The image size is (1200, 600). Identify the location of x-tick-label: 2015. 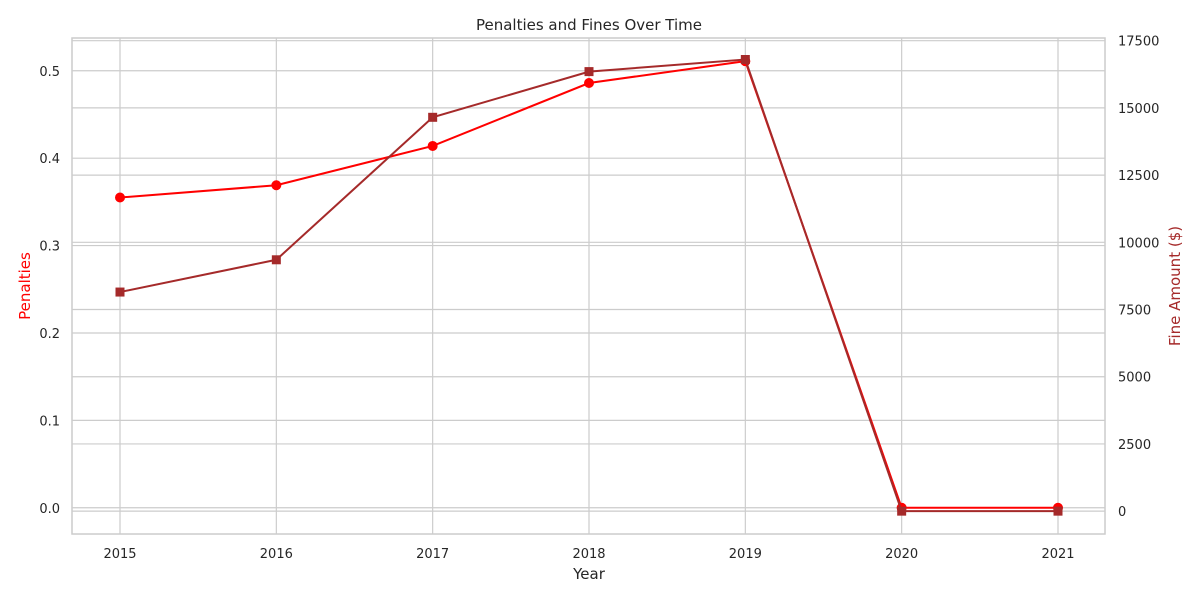
(119, 554).